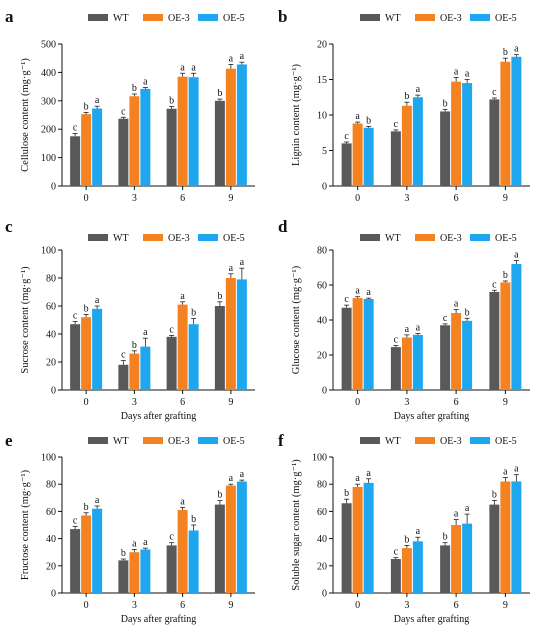  I want to click on y-tick-label: 15, so click(322, 80).